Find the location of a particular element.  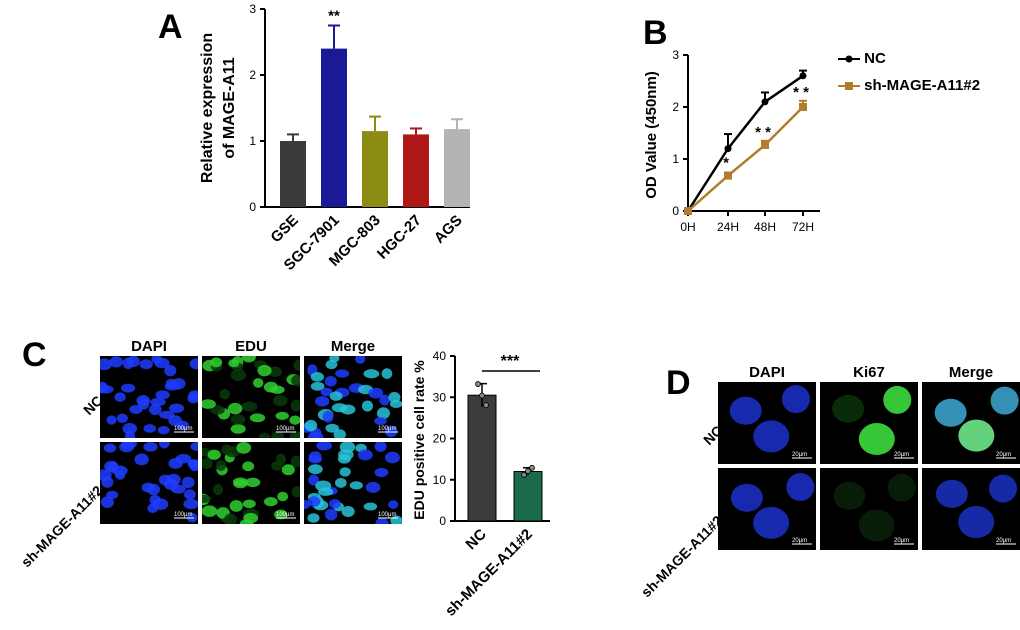

b-xtick-label: 24H is located at coordinates (728, 227).